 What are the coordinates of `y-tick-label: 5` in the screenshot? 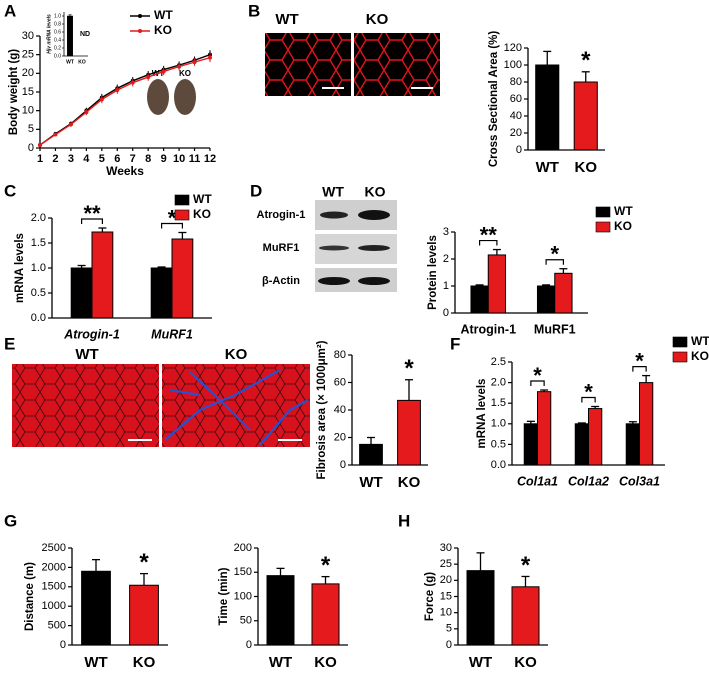 It's located at (31, 129).